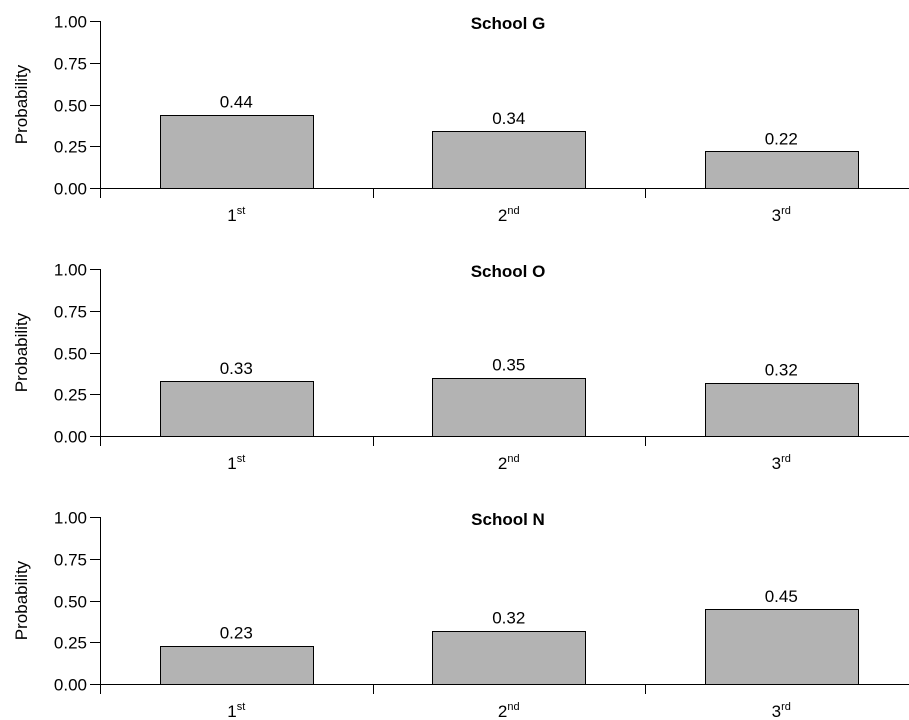 The image size is (909, 720). I want to click on bar-value-label: 0.22, so click(781, 138).